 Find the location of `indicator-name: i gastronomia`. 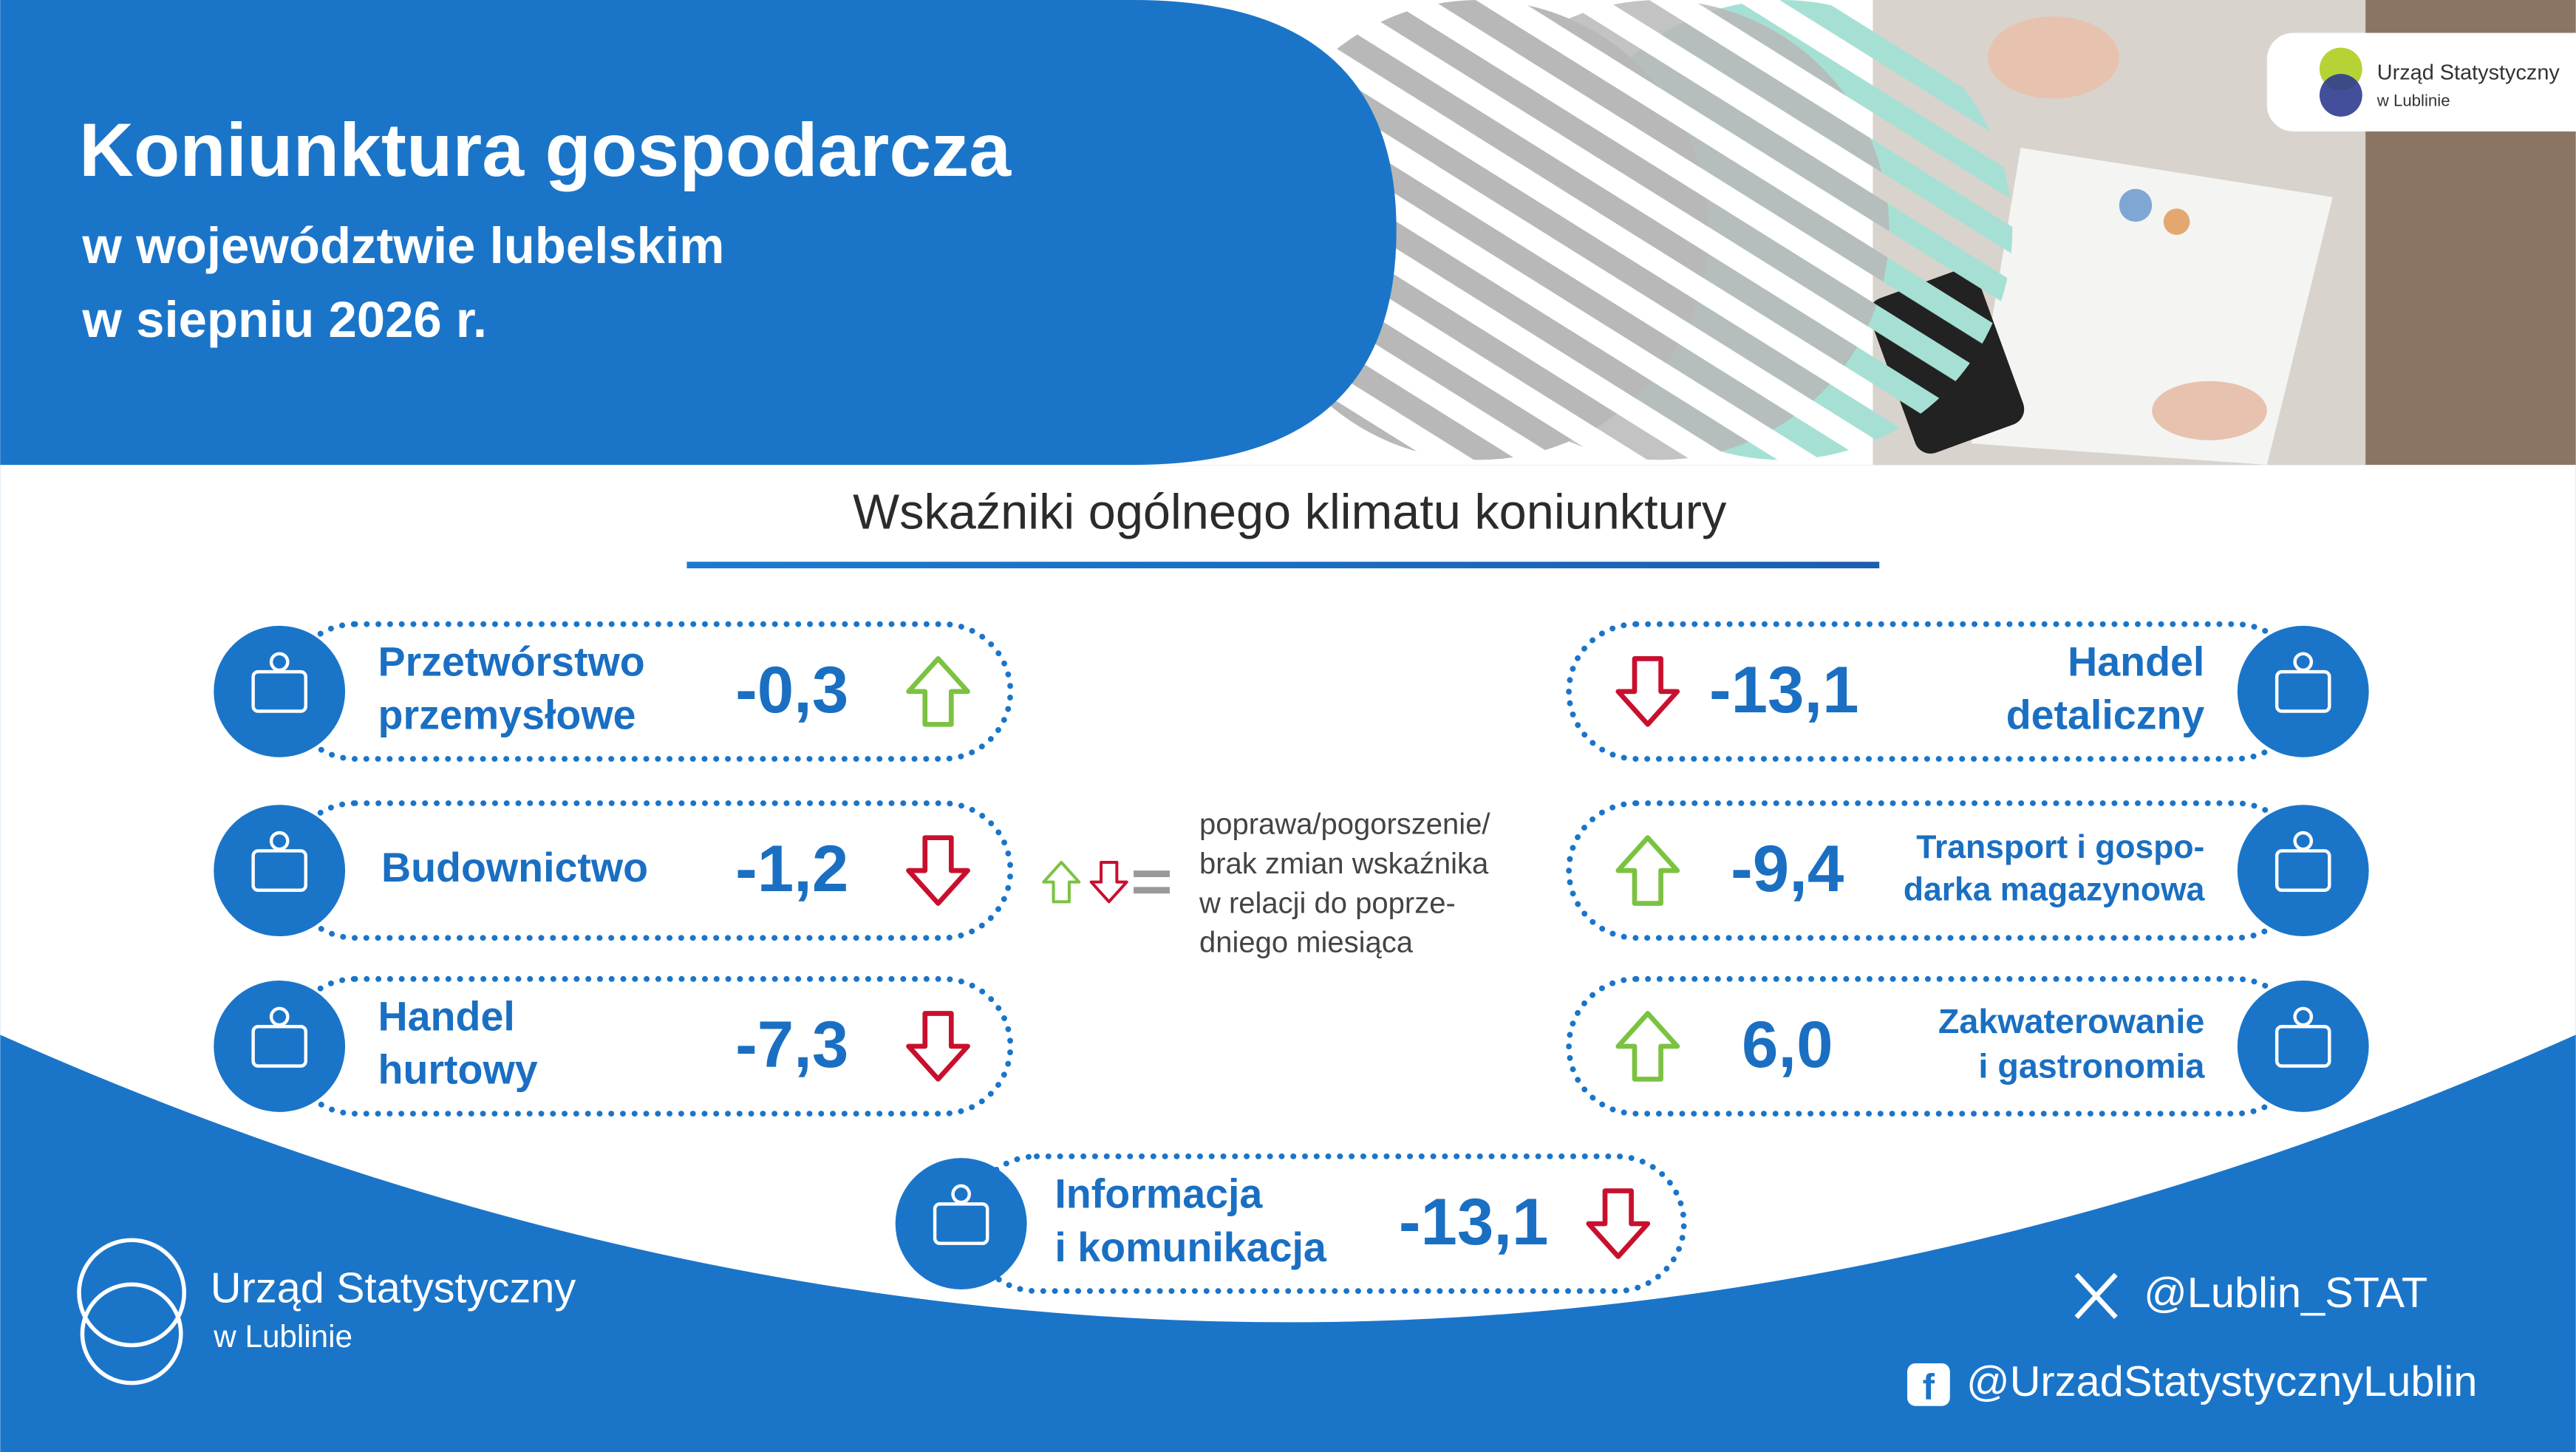

indicator-name: i gastronomia is located at coordinates (2091, 1066).